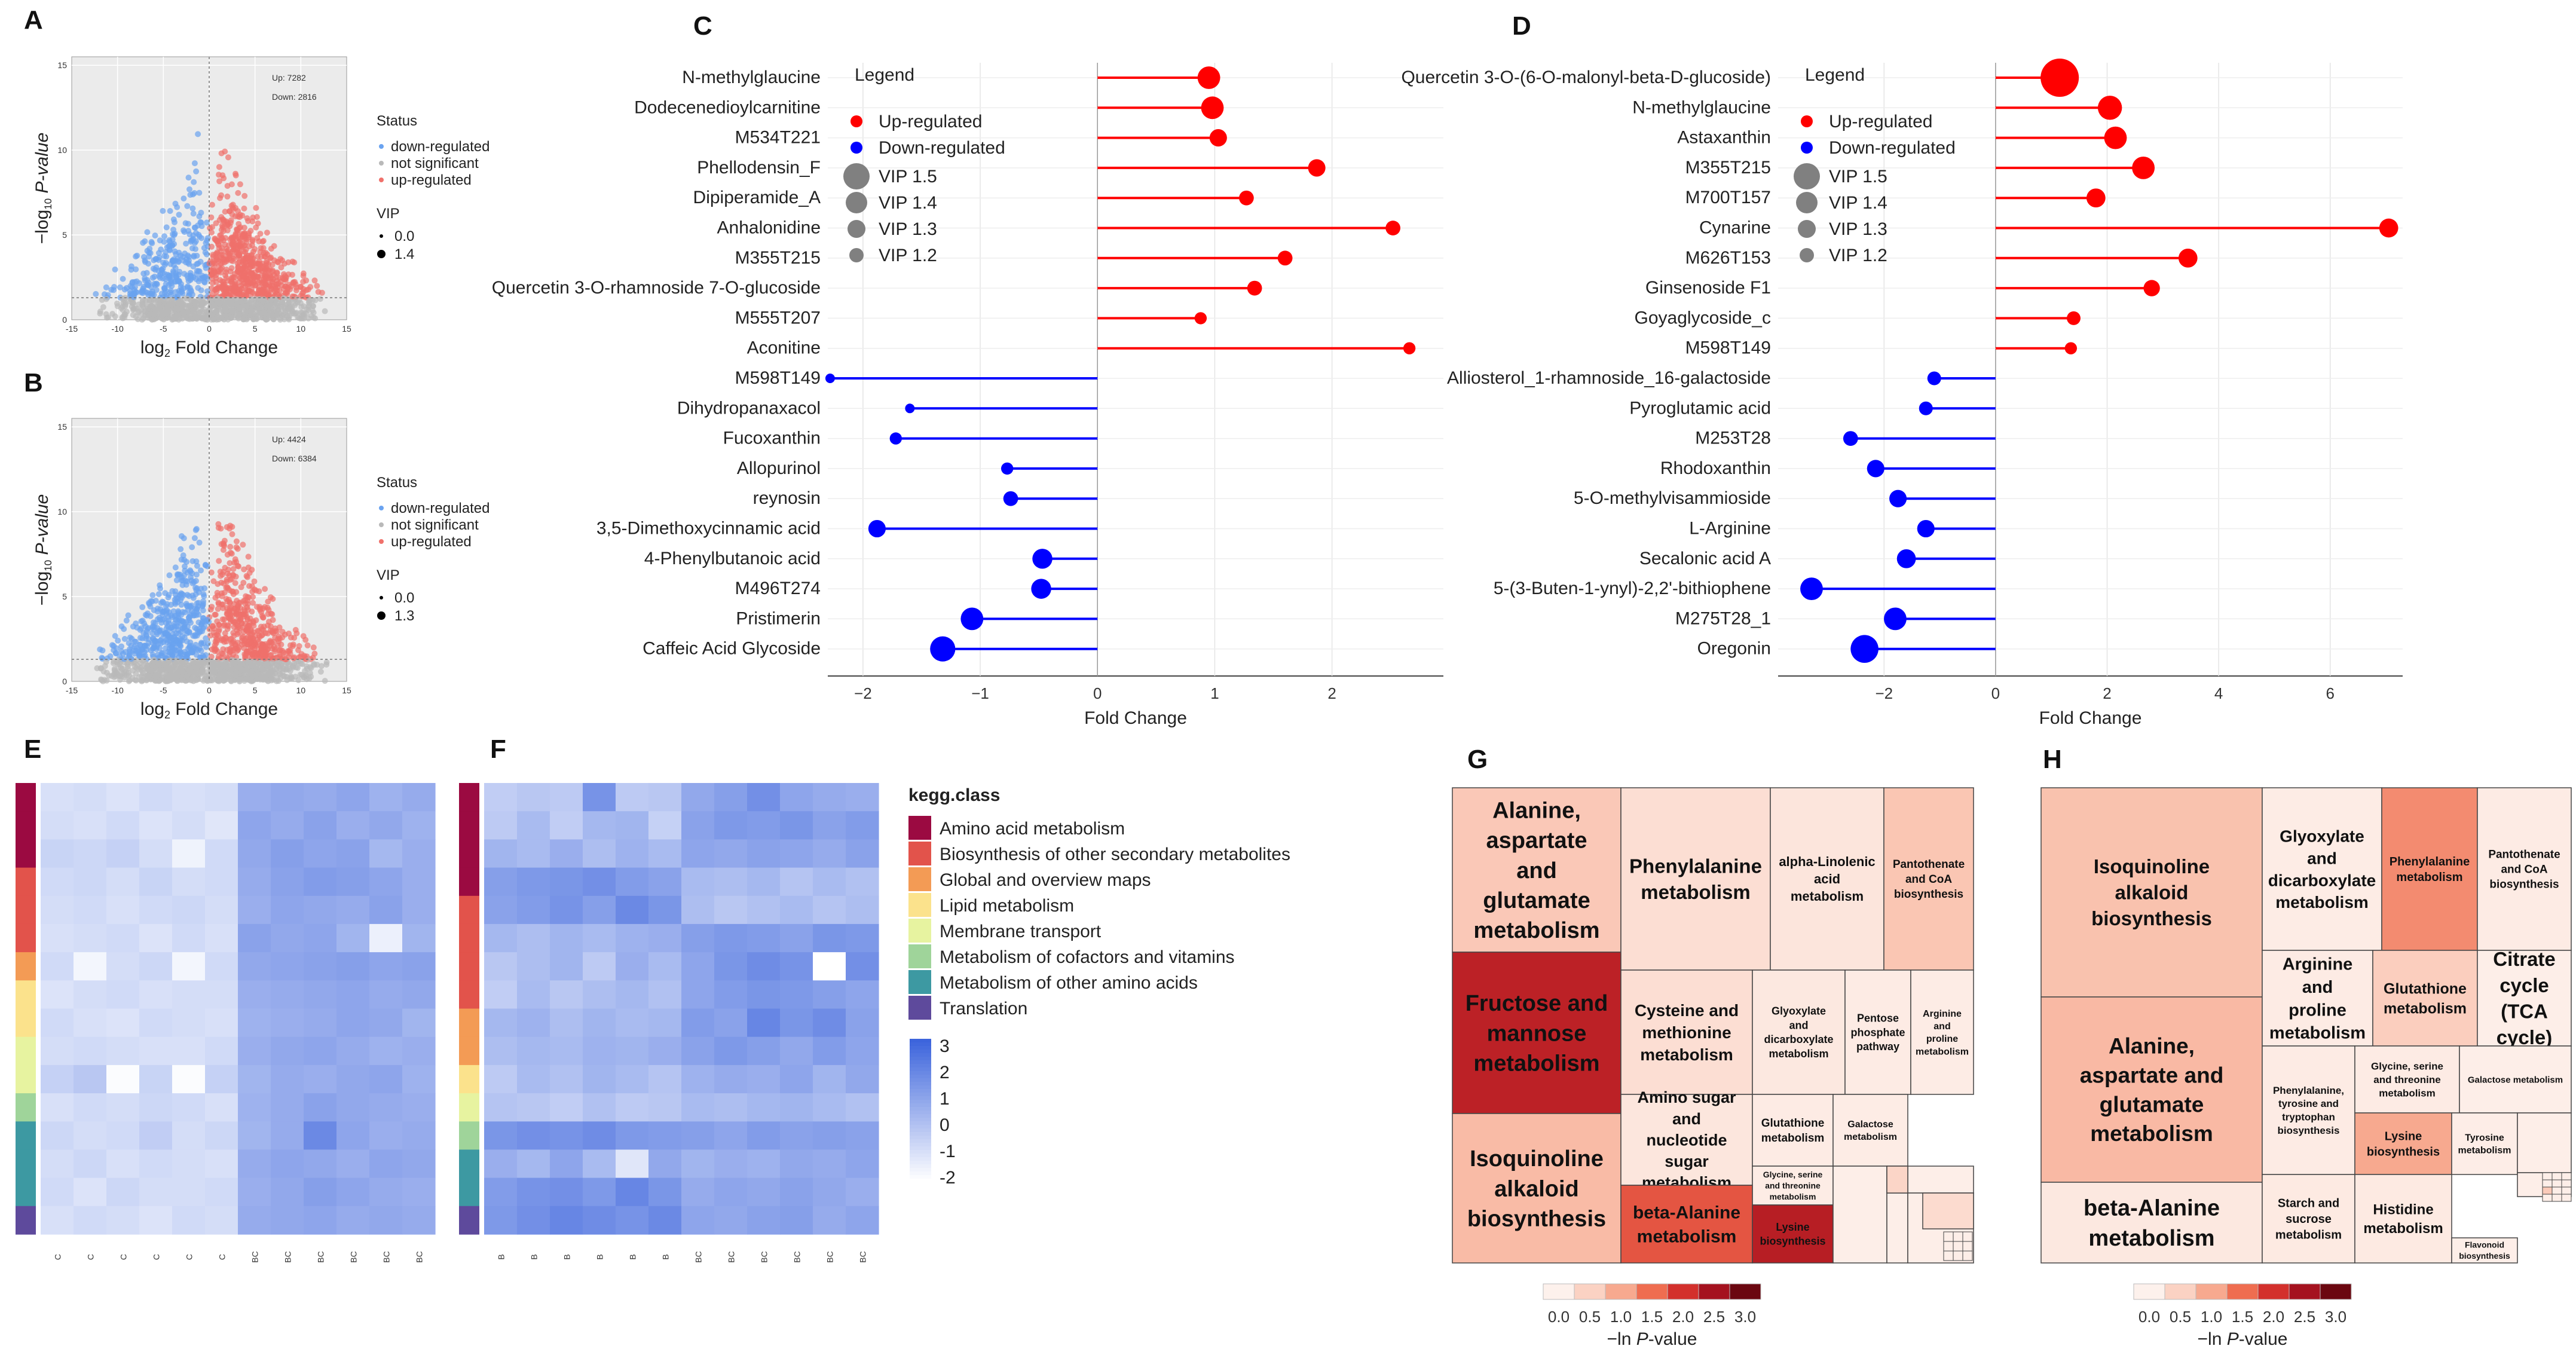 The height and width of the screenshot is (1352, 2576). Describe the element at coordinates (2403, 1144) in the screenshot. I see `treemap-tile-label: Lysine biosynthesis` at that location.